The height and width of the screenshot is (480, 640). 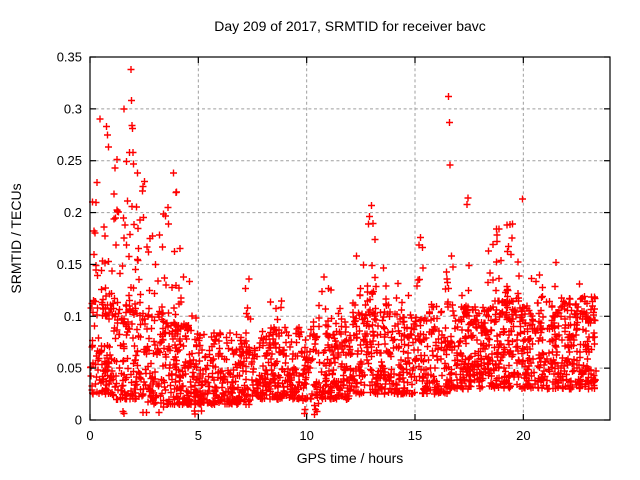 What do you see at coordinates (89, 435) in the screenshot?
I see `x-tick-label: 0` at bounding box center [89, 435].